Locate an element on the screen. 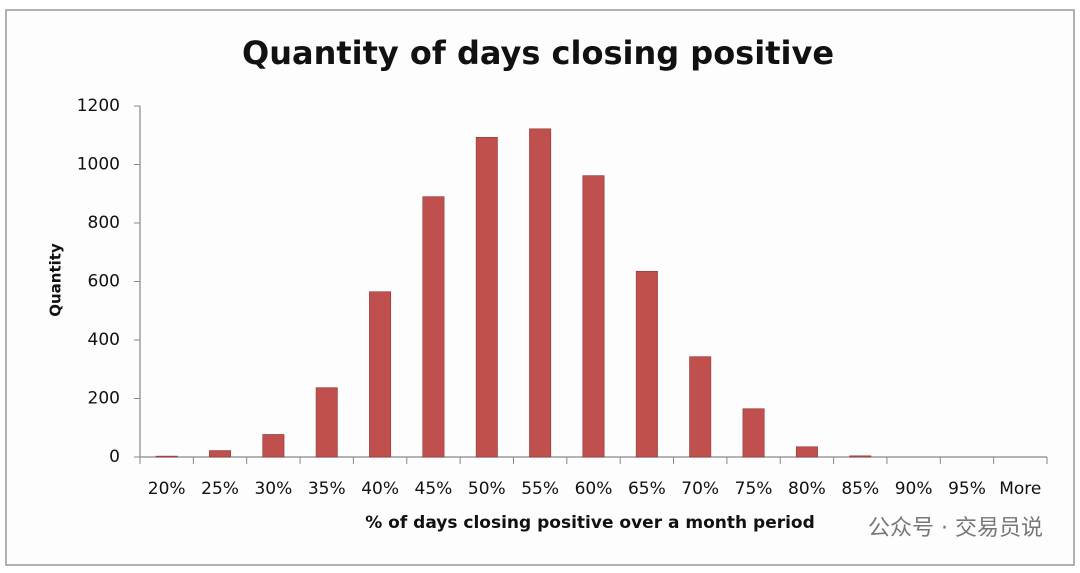  watermark: 公众号 · 交易员说 is located at coordinates (955, 528).